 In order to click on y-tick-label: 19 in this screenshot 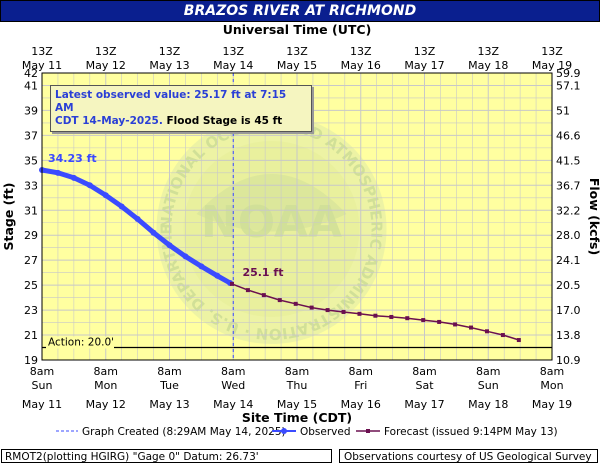, I will do `click(31, 360)`.